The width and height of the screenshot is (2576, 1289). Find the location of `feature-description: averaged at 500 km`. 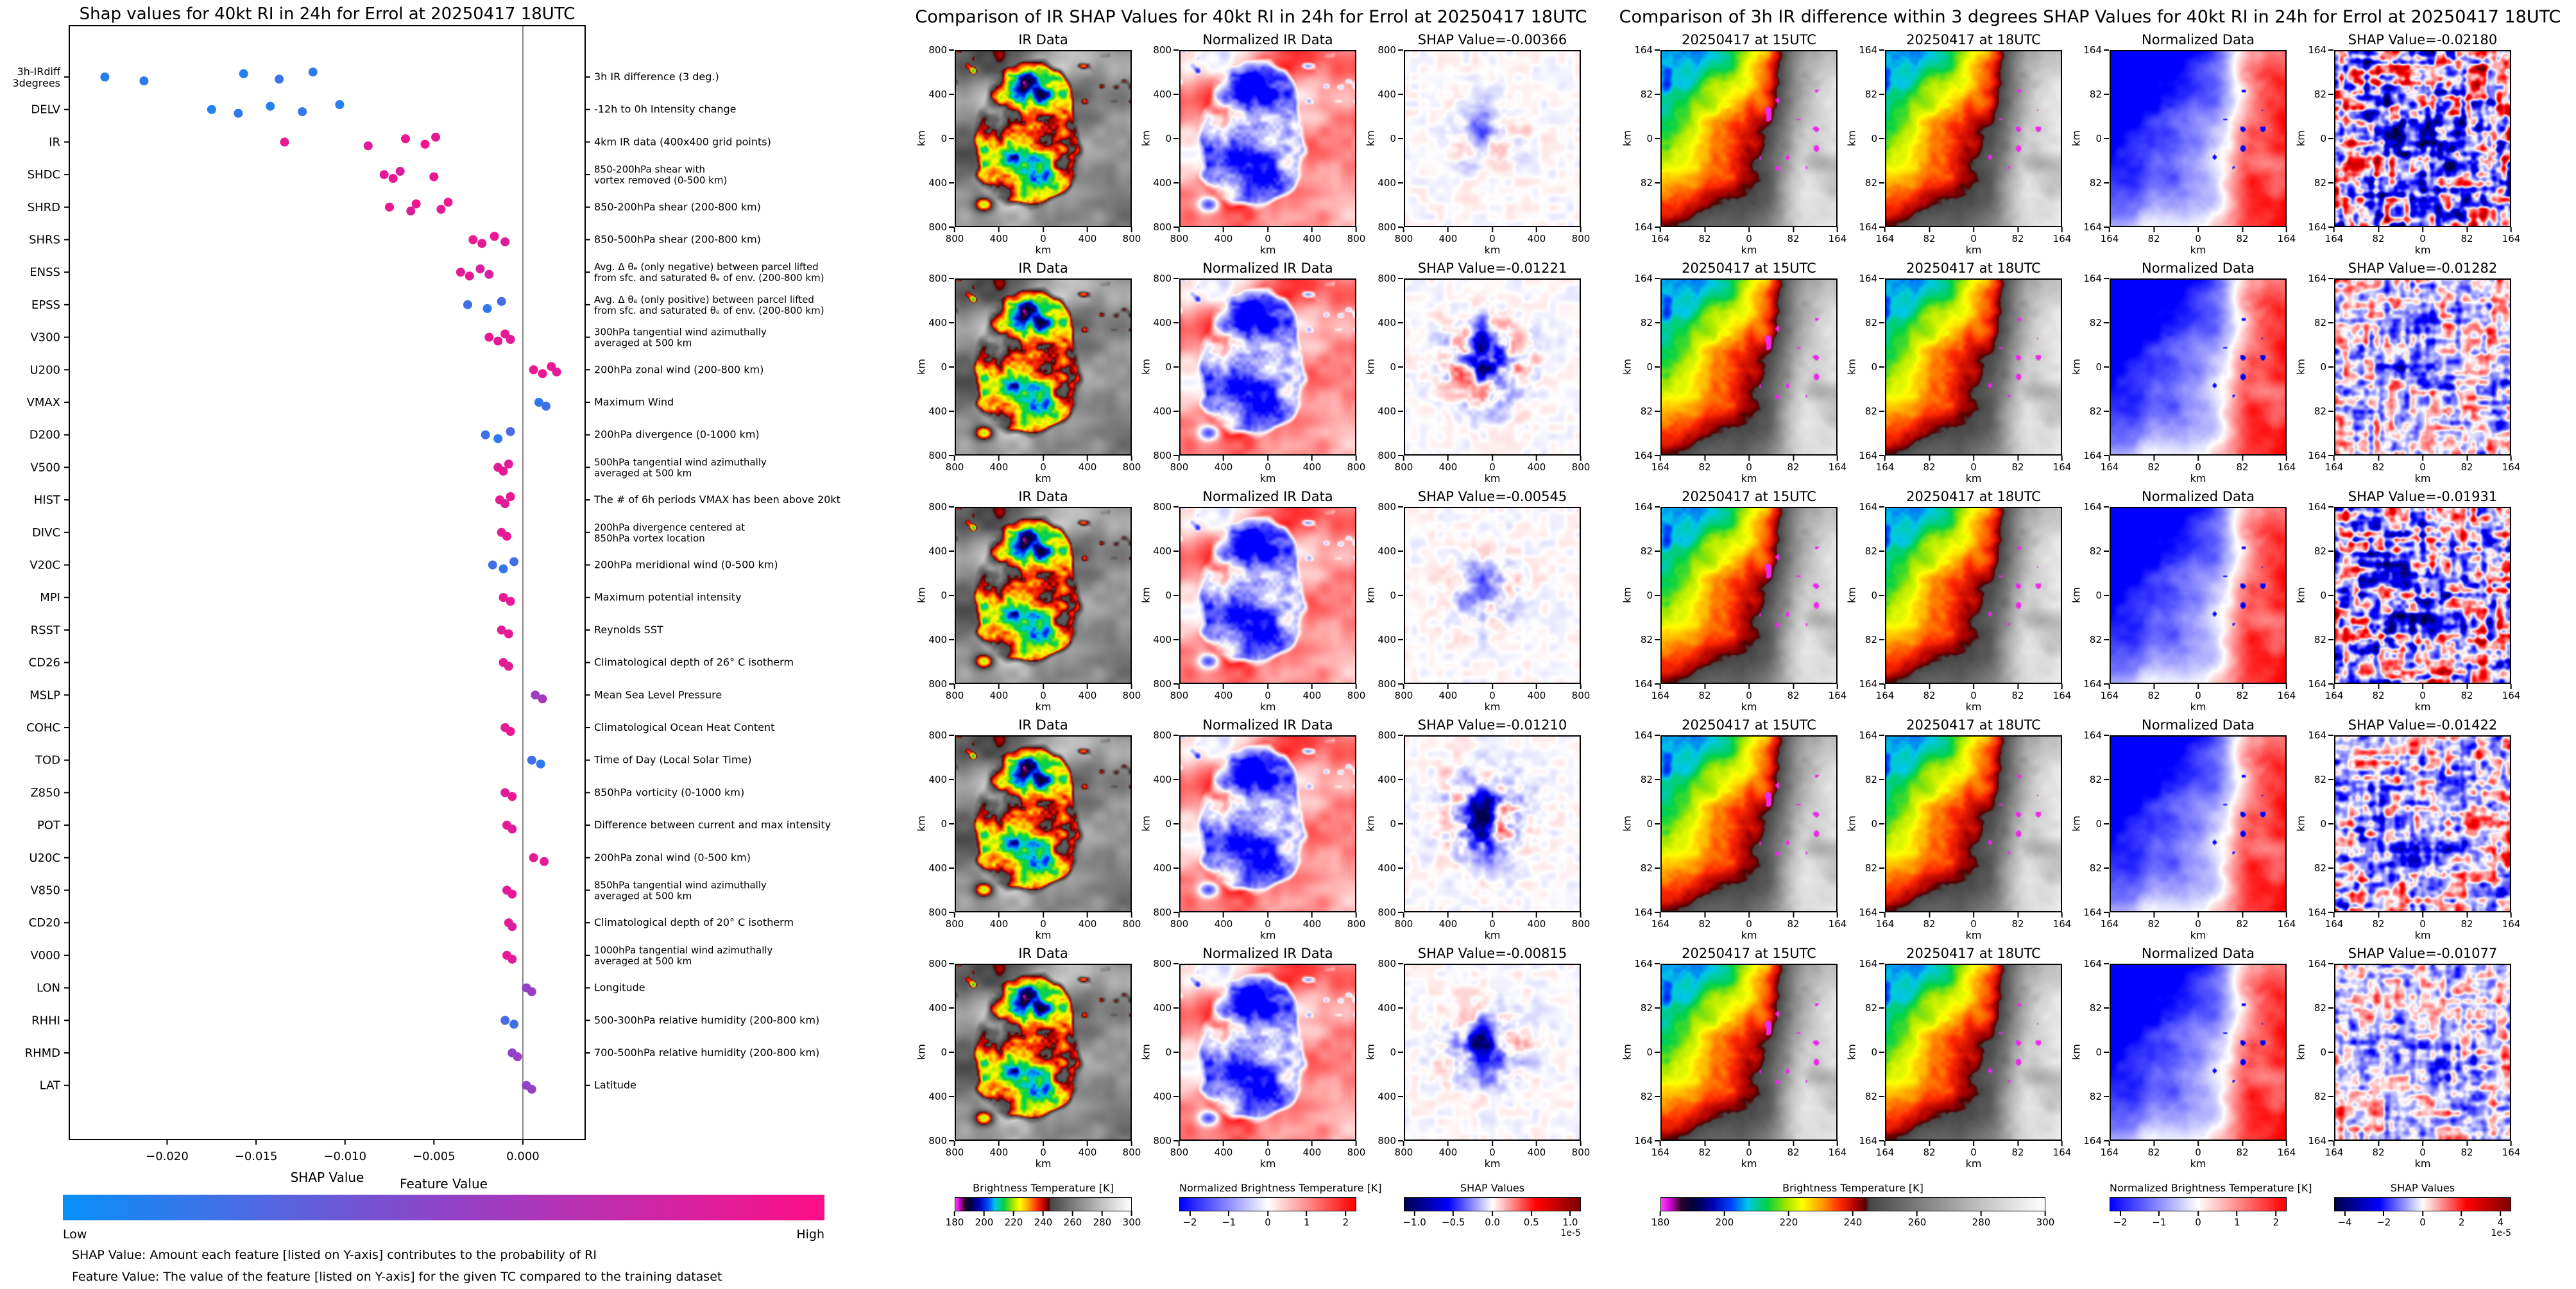

feature-description: averaged at 500 km is located at coordinates (643, 961).